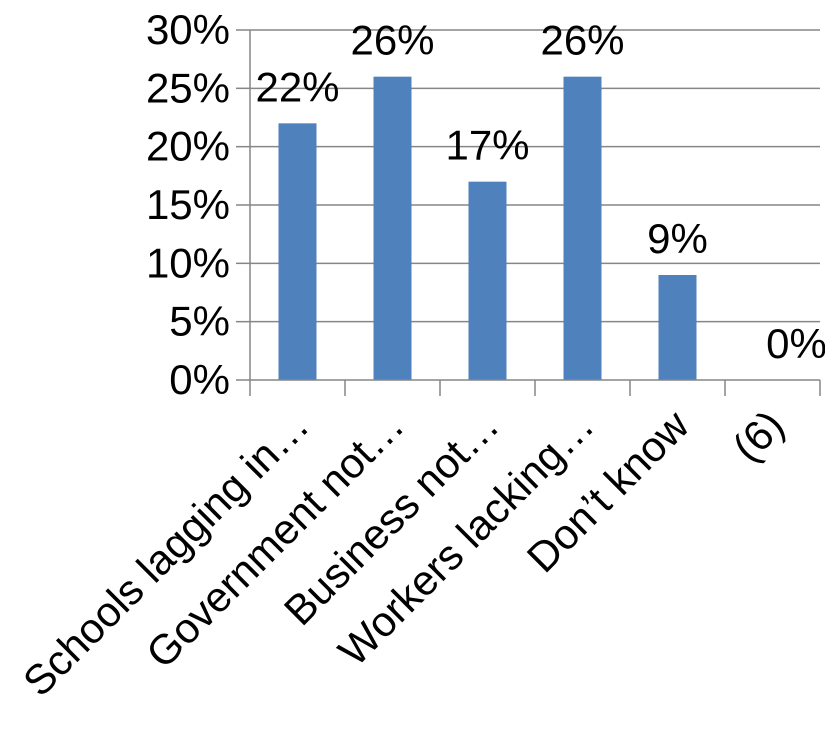  What do you see at coordinates (188, 146) in the screenshot?
I see `y-tick-label: 20%` at bounding box center [188, 146].